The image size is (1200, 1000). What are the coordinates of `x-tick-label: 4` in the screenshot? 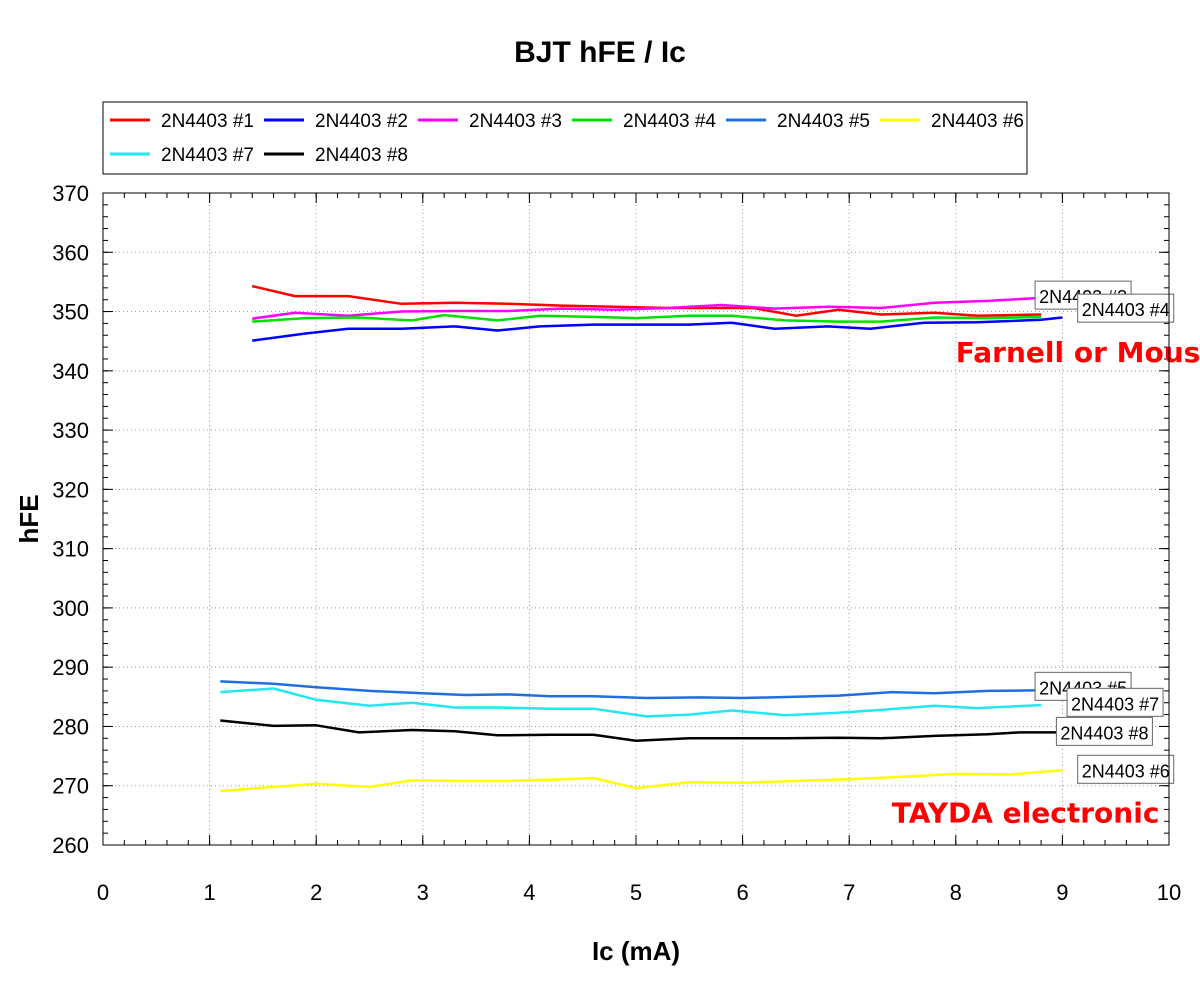 It's located at (529, 892).